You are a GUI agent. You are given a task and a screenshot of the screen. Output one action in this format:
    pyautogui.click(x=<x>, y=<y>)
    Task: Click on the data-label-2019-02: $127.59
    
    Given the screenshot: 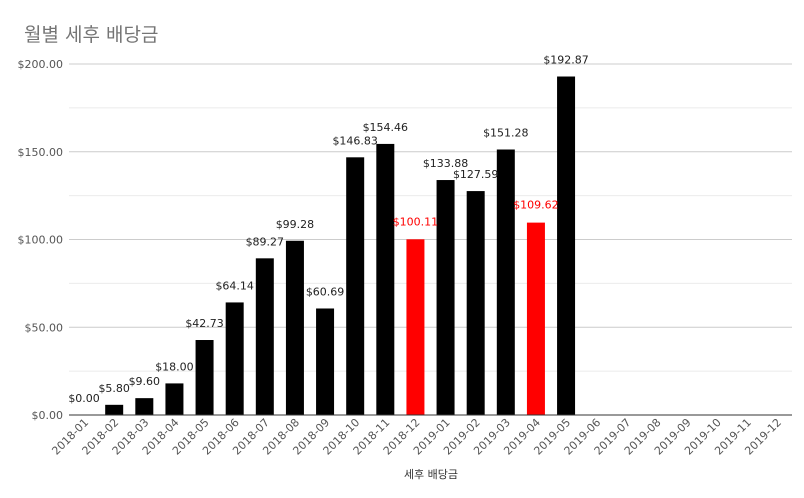 What is the action you would take?
    pyautogui.click(x=476, y=174)
    